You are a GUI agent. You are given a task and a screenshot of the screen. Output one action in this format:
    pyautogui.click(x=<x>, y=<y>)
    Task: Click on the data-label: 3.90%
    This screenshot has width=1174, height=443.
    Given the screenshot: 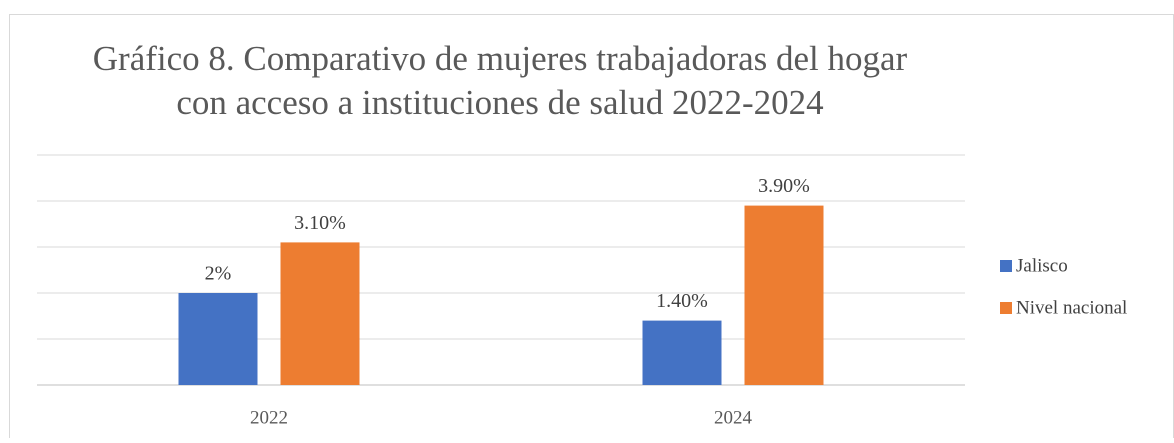 What is the action you would take?
    pyautogui.click(x=784, y=186)
    